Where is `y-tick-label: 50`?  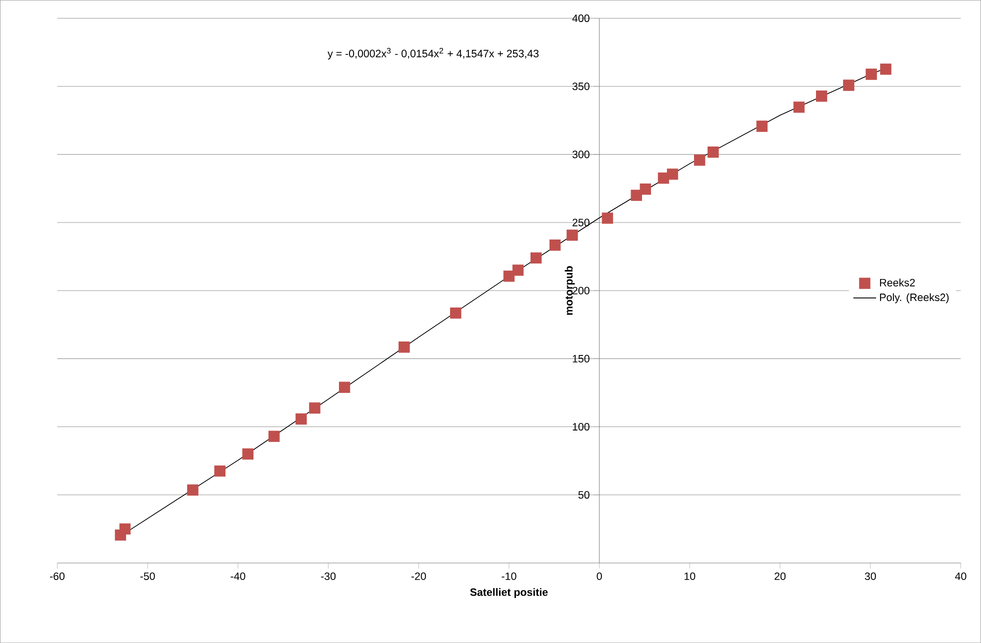
y-tick-label: 50 is located at coordinates (584, 495).